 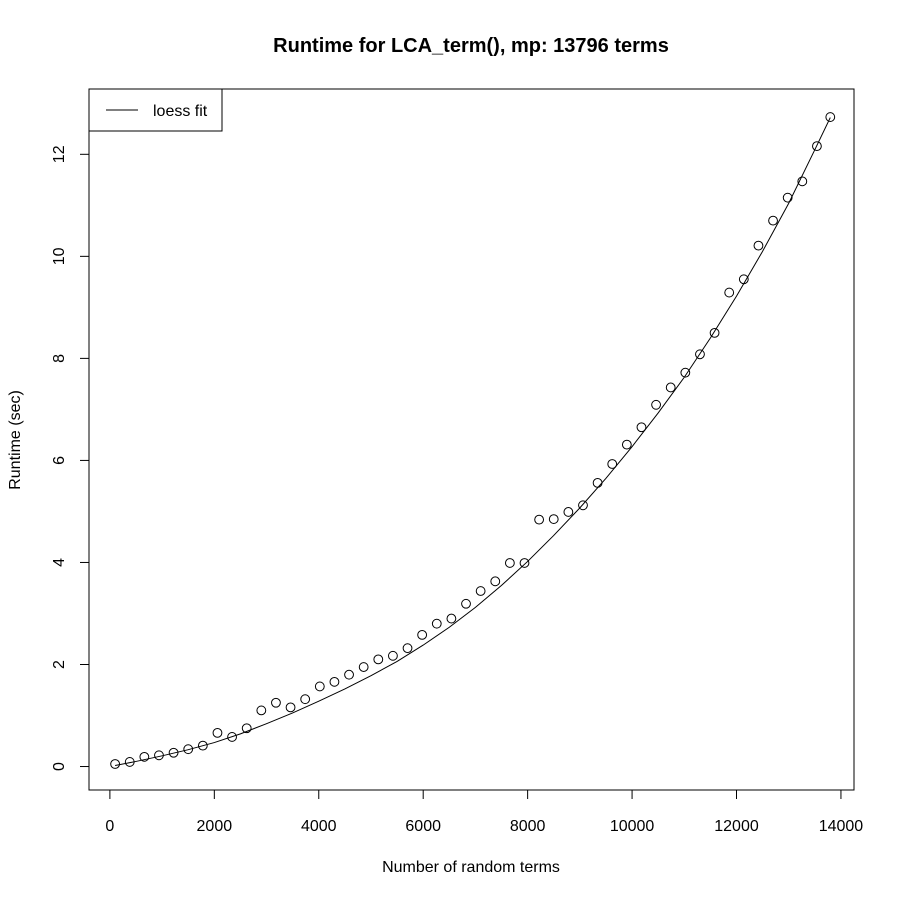 What do you see at coordinates (528, 826) in the screenshot?
I see `x-tick-label: 8000` at bounding box center [528, 826].